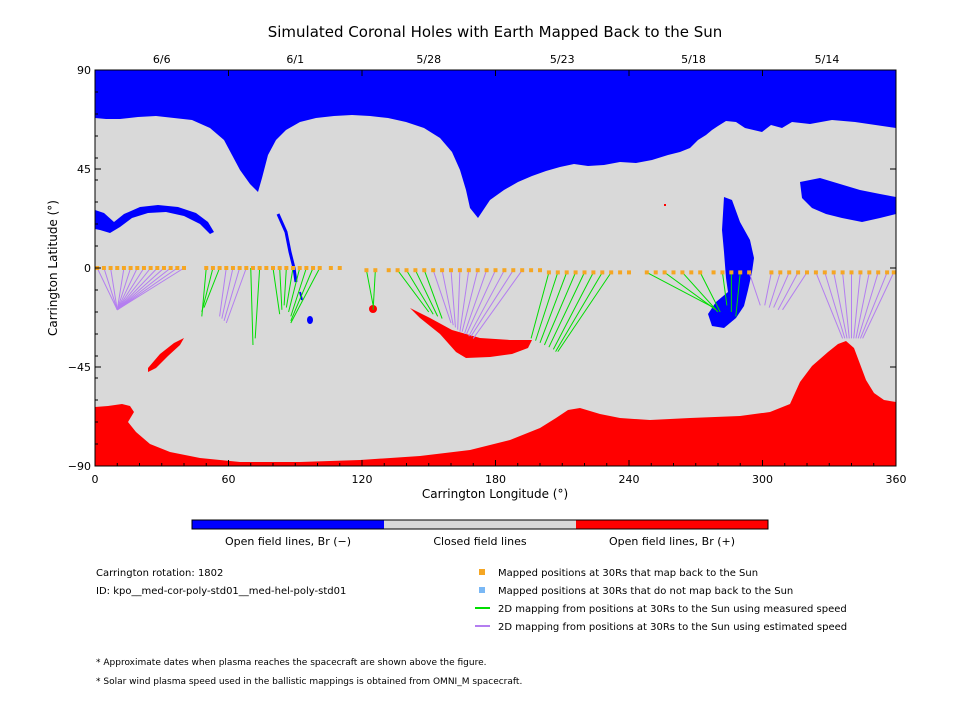 The image size is (960, 720). What do you see at coordinates (848, 200) in the screenshot?
I see `northeast-coronal-hole-lobe` at bounding box center [848, 200].